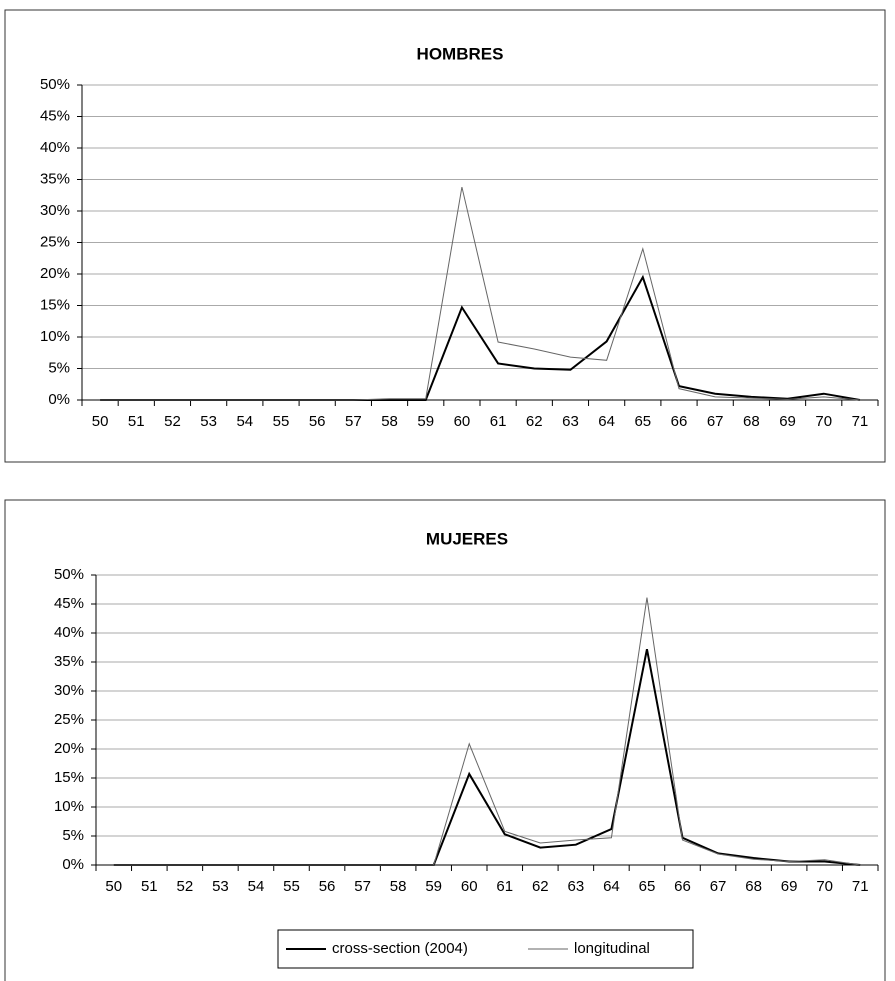  Describe the element at coordinates (400, 948) in the screenshot. I see `legend-label: cross-section (2004)` at that location.